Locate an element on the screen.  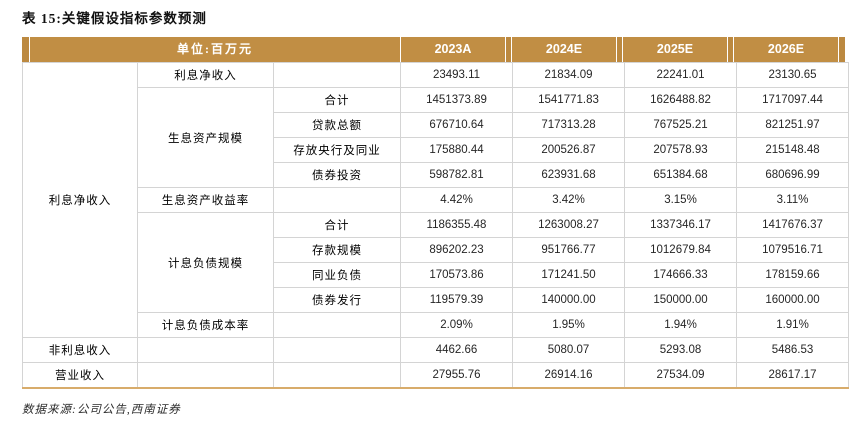
value-cell: 4.42% is located at coordinates (456, 200).